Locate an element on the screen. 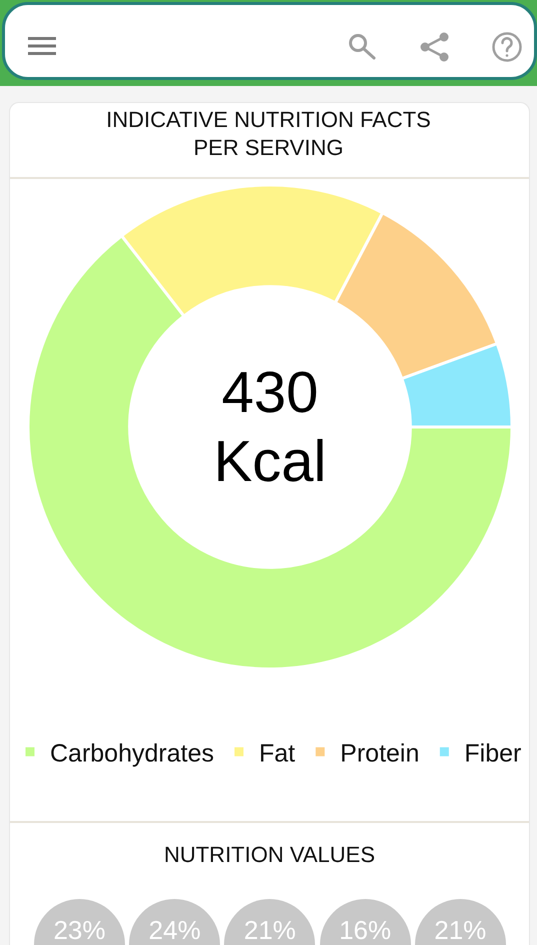 The width and height of the screenshot is (537, 945). chart-title: INDICATIVE NUTRITION FACTS PER SERVING is located at coordinates (268, 134).